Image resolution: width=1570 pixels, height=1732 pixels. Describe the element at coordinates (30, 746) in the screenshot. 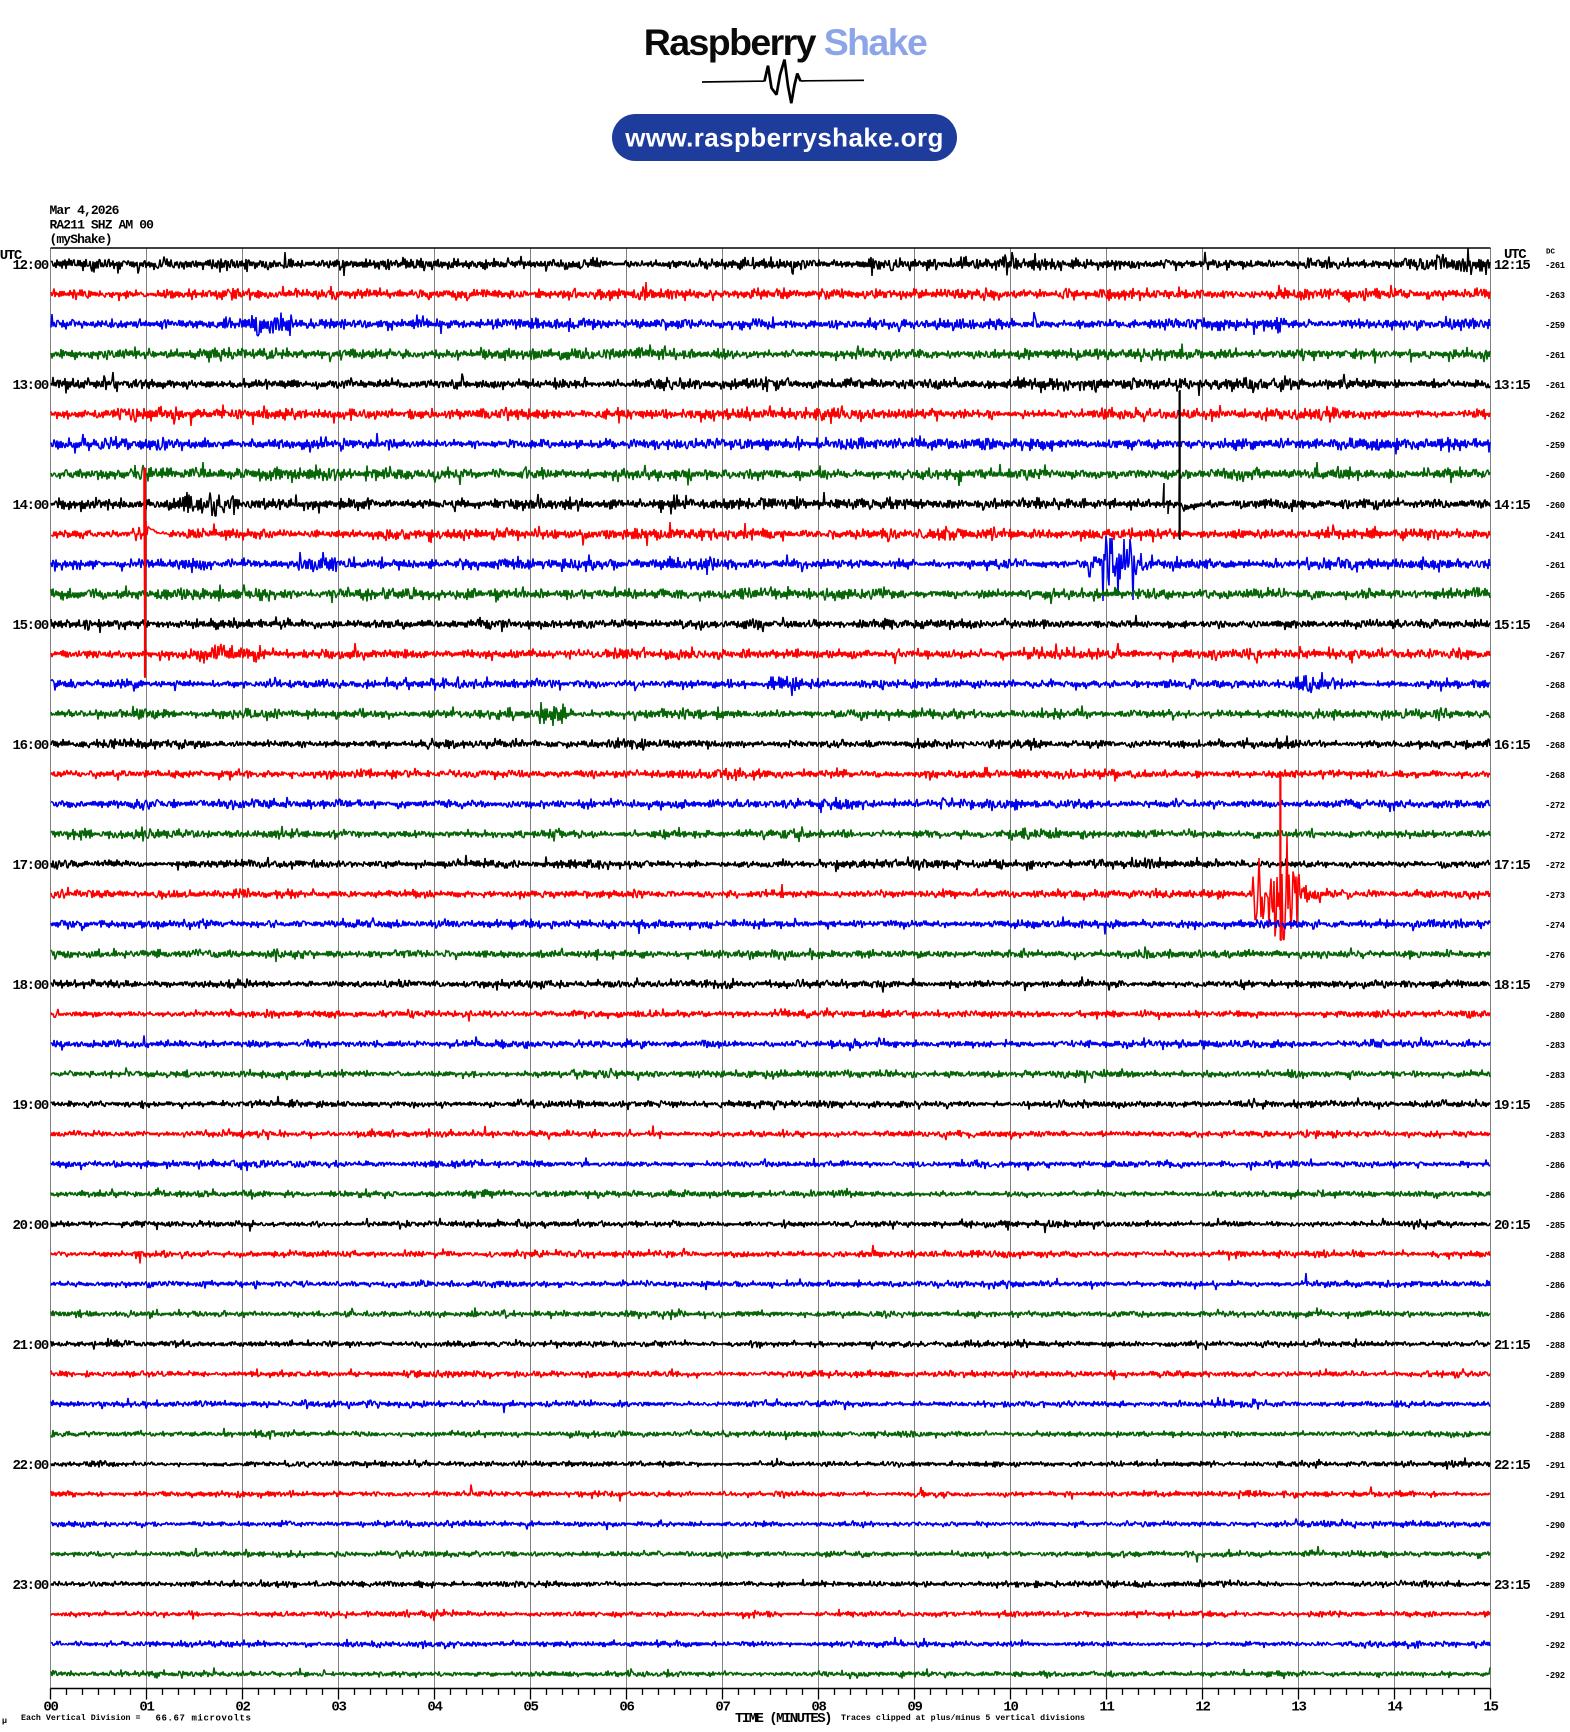

I see `svg-text: 16:00` at that location.